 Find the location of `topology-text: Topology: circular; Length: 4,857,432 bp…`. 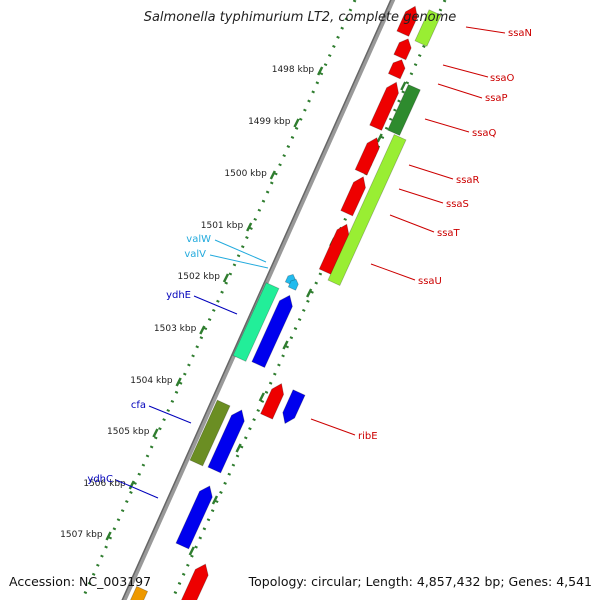

topology-text: Topology: circular; Length: 4,857,432 bp… is located at coordinates (420, 581).